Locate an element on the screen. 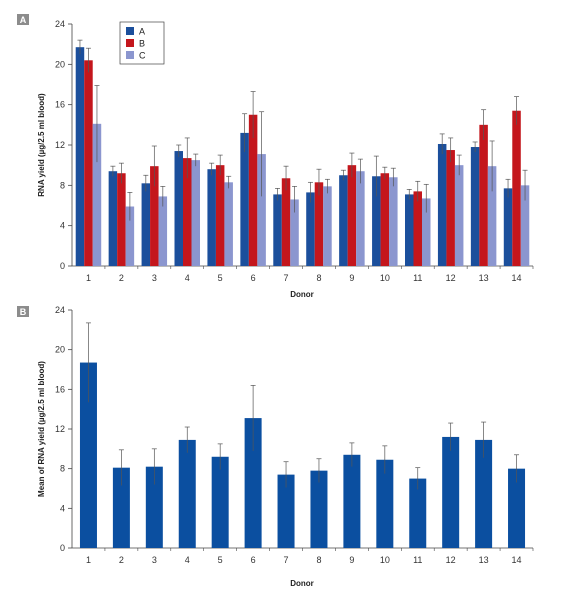  legend-swatch-b is located at coordinates (130, 43).